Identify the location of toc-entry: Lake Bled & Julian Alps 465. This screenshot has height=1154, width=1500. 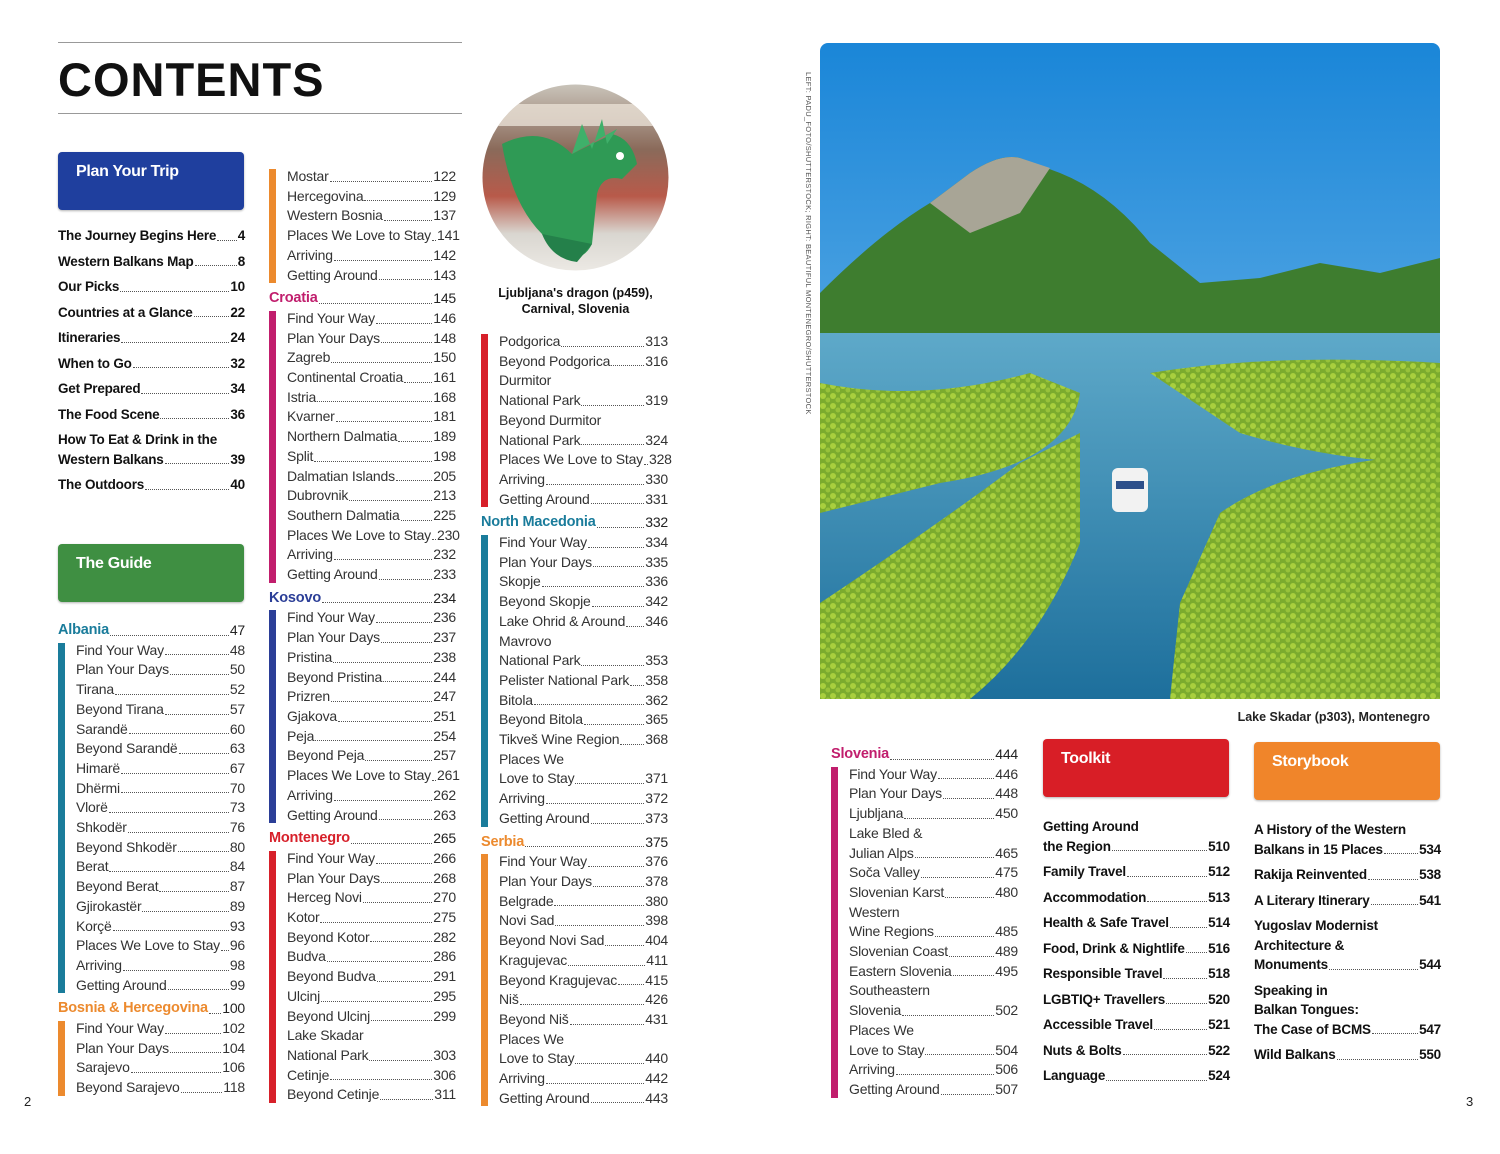
(933, 843).